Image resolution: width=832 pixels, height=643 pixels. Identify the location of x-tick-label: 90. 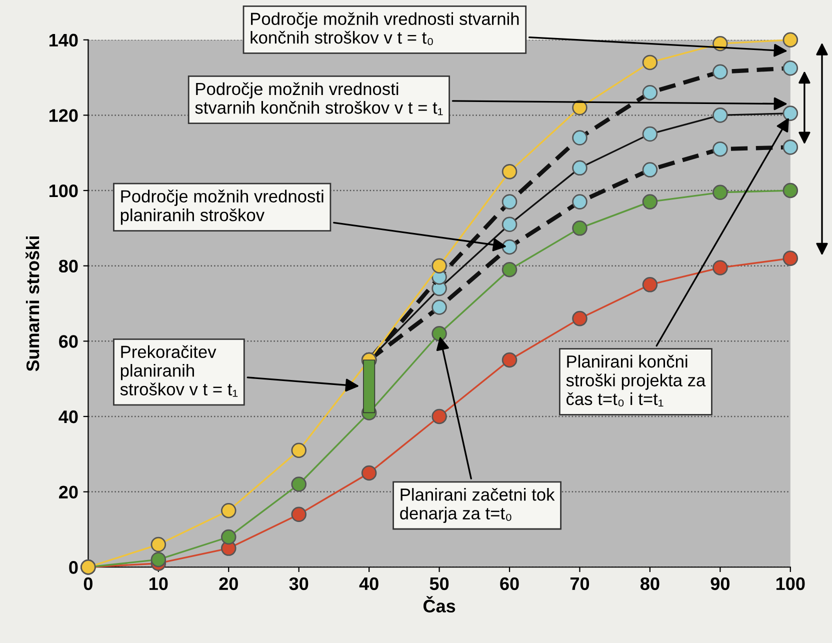
(720, 583).